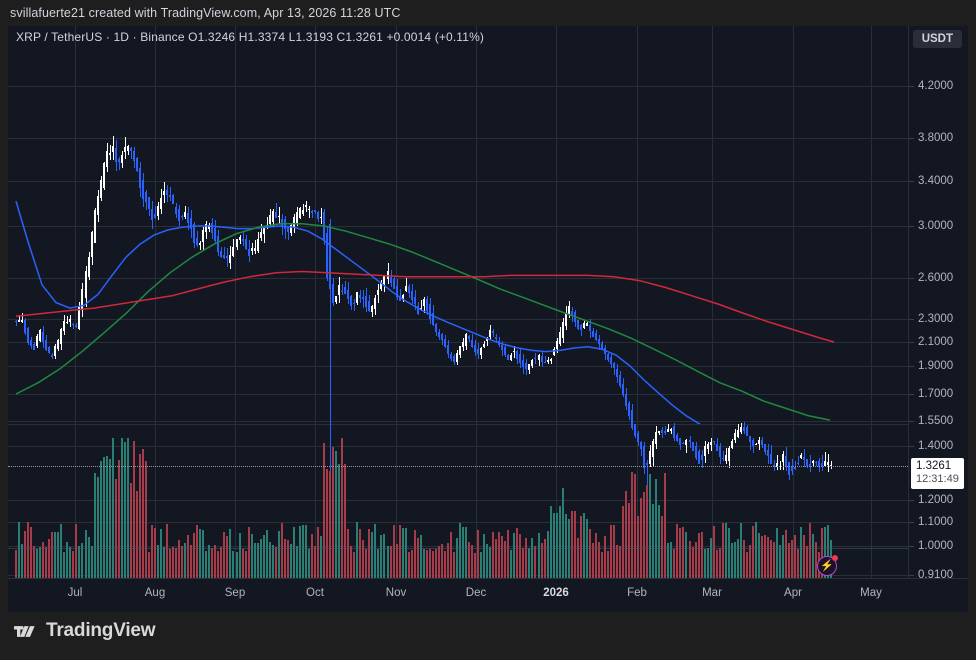 The height and width of the screenshot is (660, 976). What do you see at coordinates (488, 595) in the screenshot?
I see `time-axis: Jul Aug Sep Oct Nov Dec 2026 Feb Mar Apr May` at bounding box center [488, 595].